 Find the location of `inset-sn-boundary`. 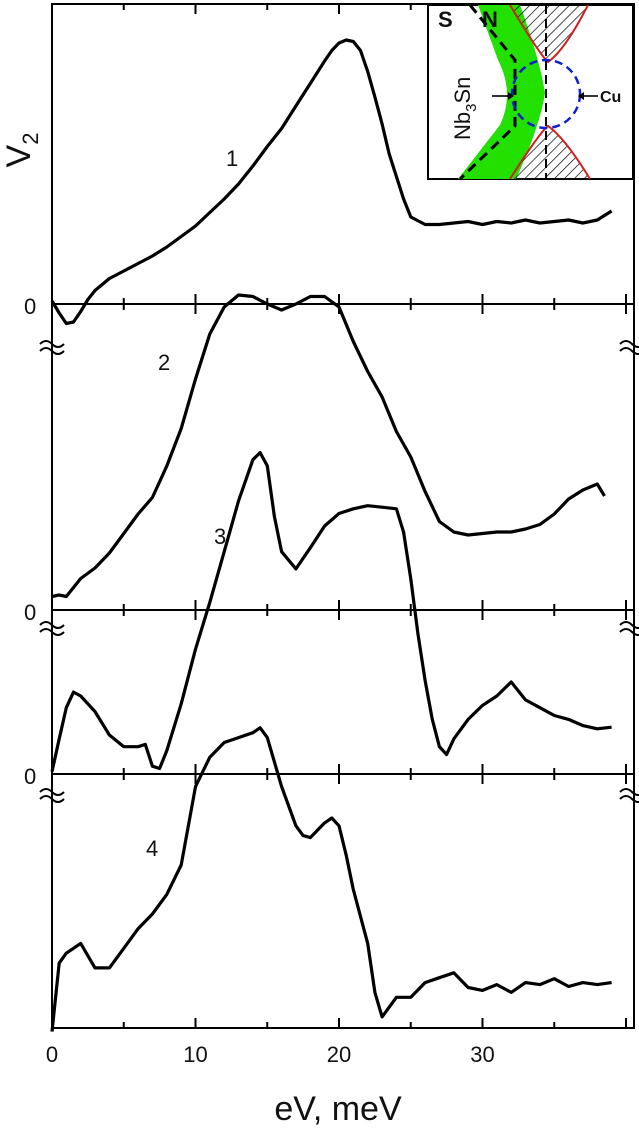

inset-sn-boundary is located at coordinates (487, 92).